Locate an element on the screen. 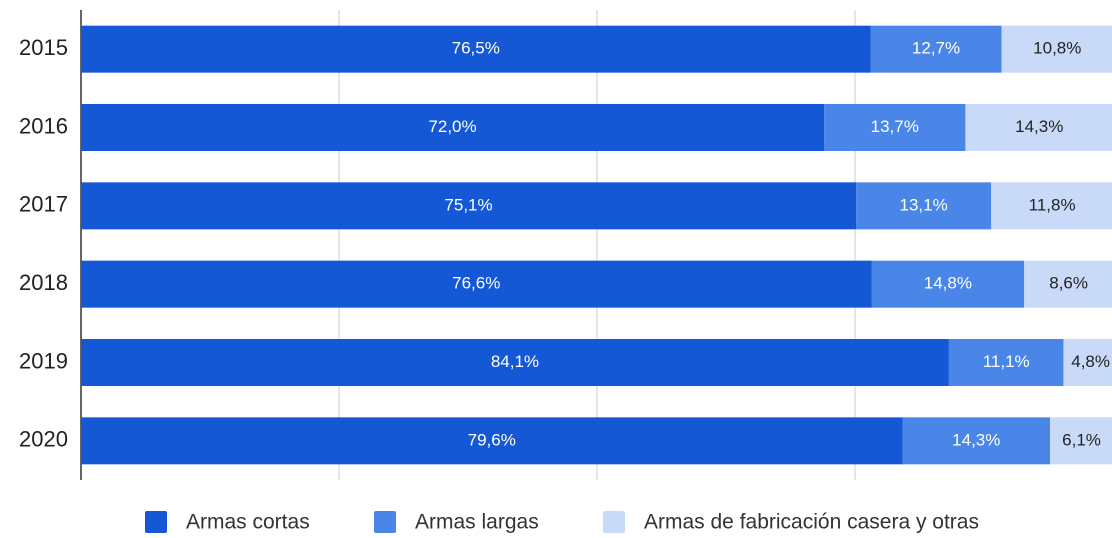 The width and height of the screenshot is (1112, 538). data-label: 72,0% is located at coordinates (452, 126).